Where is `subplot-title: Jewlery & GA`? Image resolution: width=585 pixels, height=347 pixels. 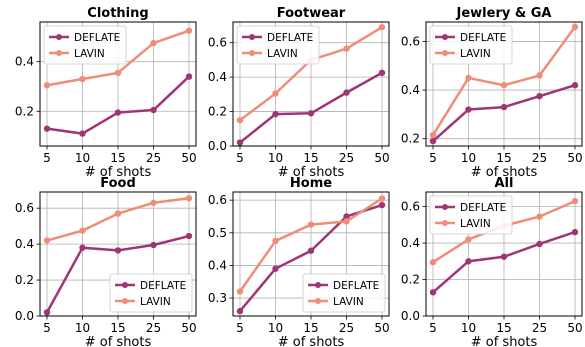
subplot-title: Jewlery & GA is located at coordinates (504, 13).